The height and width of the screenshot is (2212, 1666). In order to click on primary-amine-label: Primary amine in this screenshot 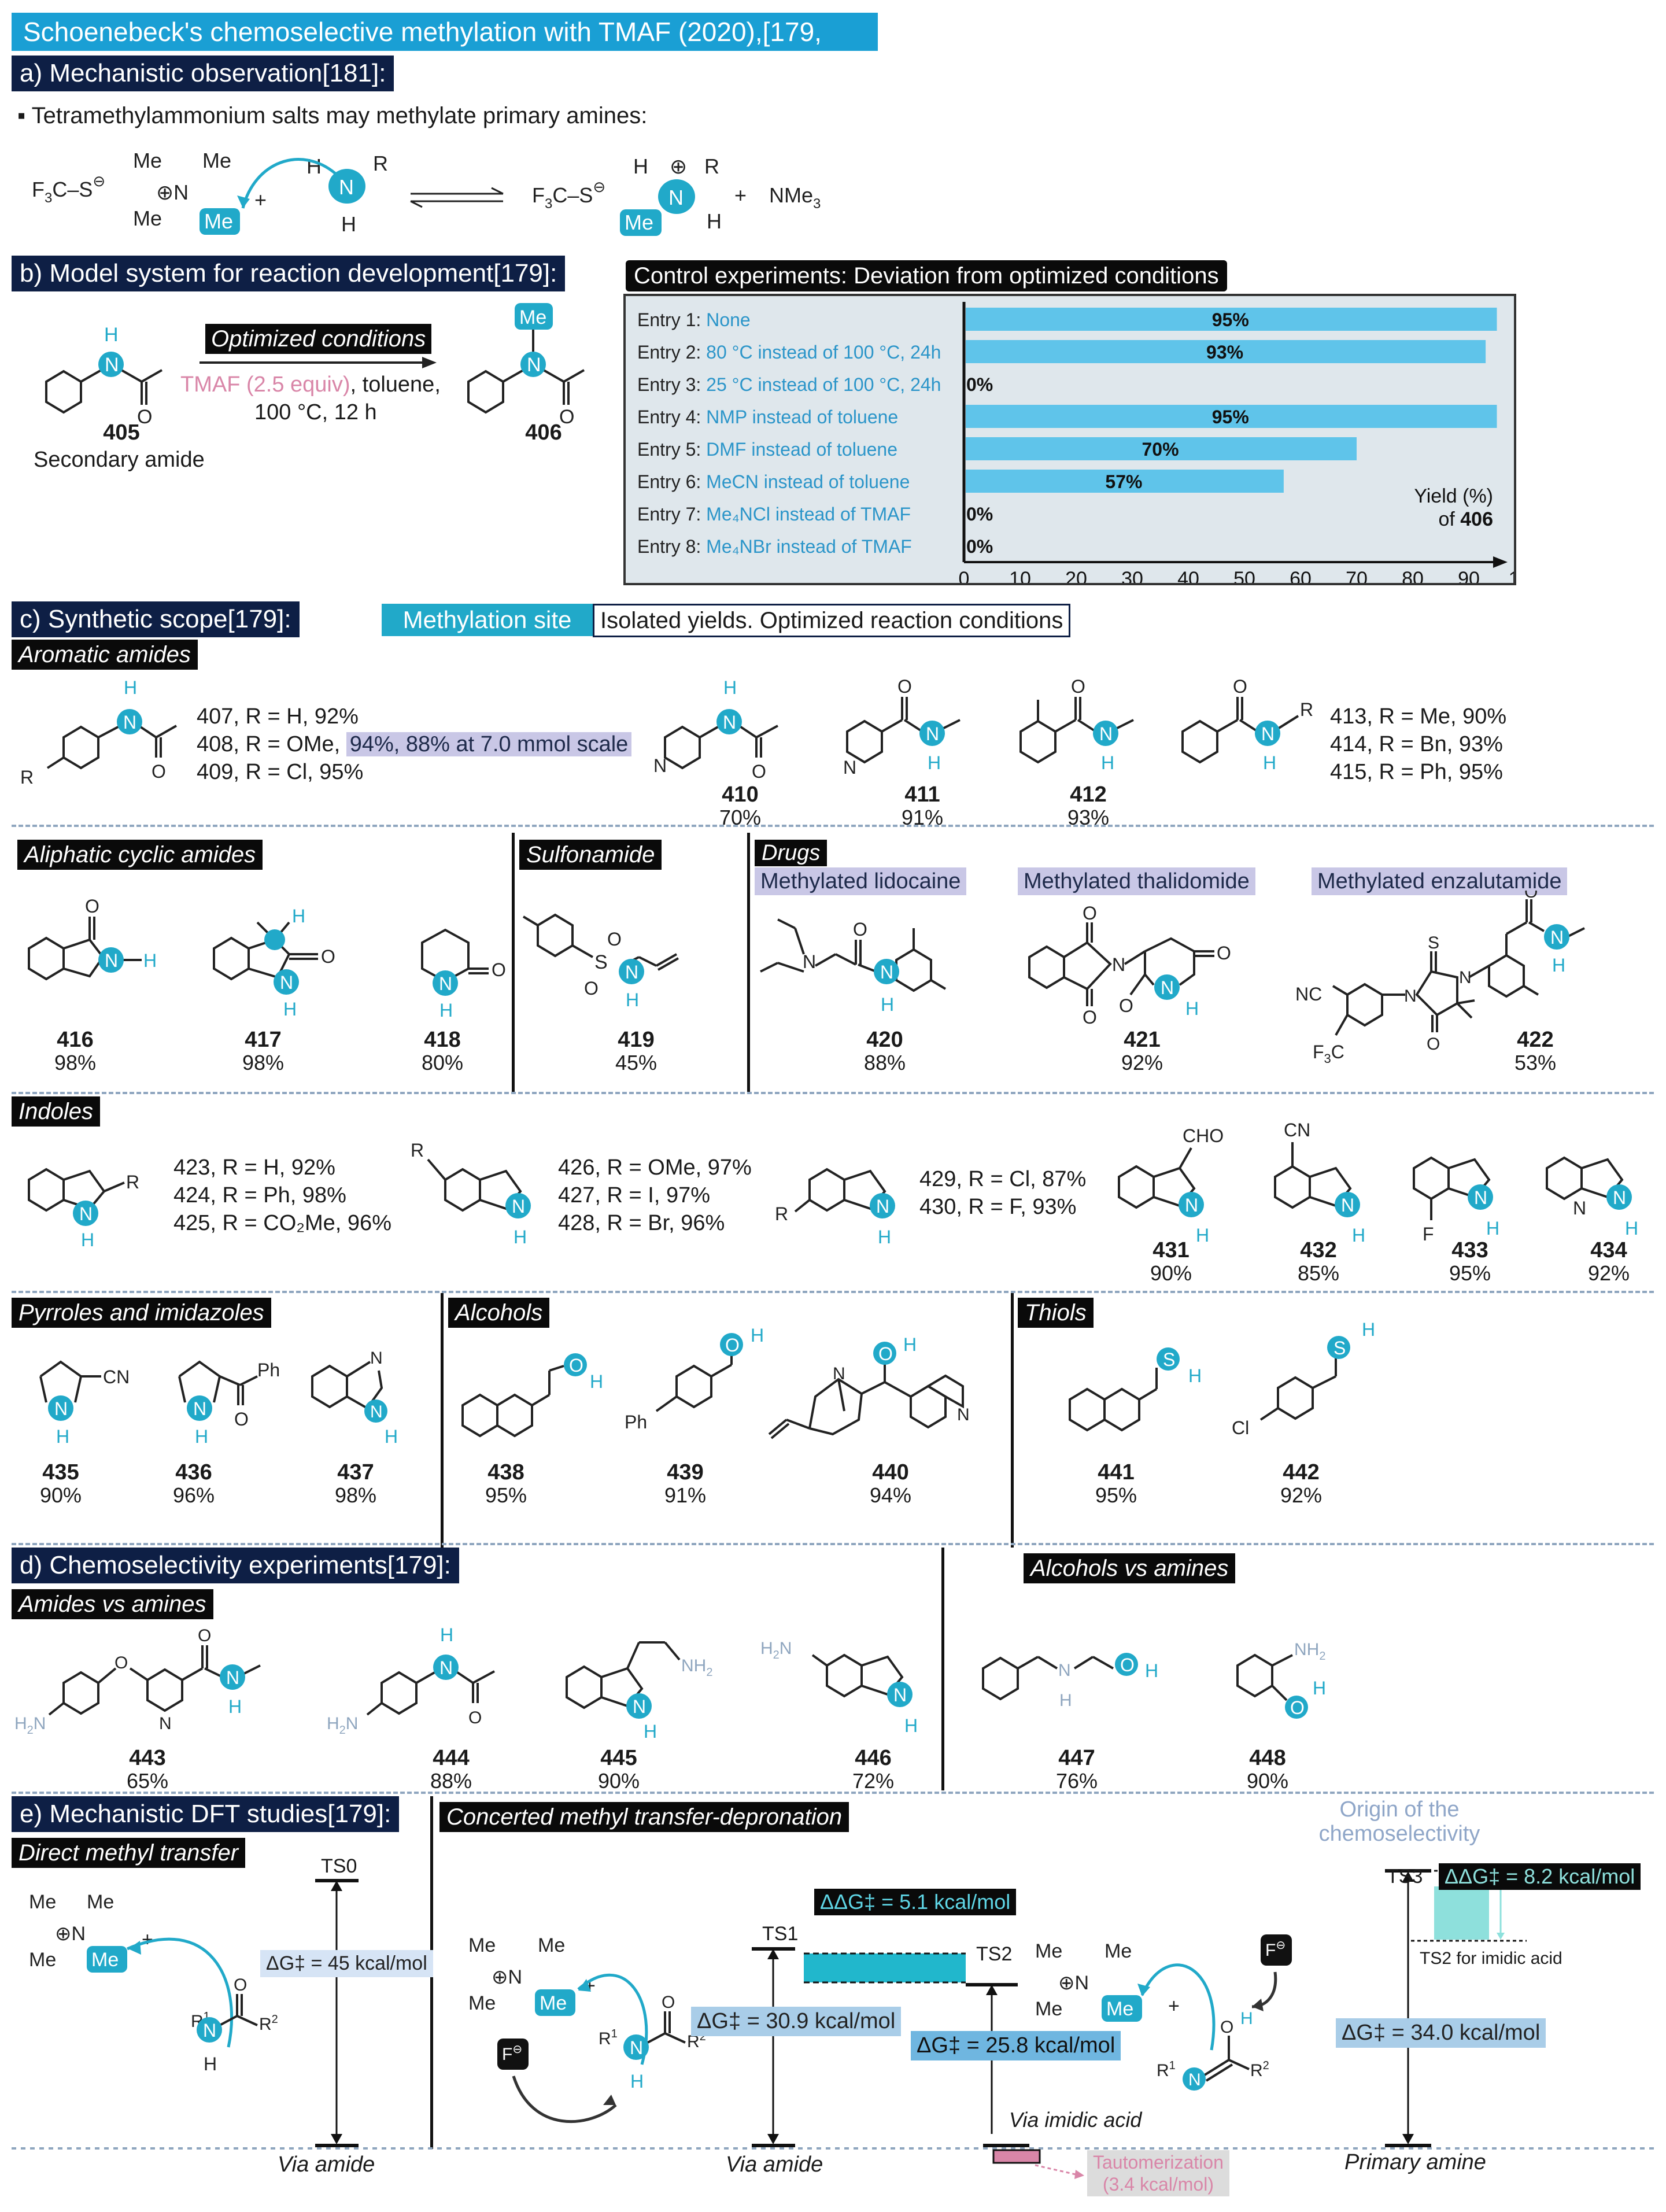, I will do `click(1415, 2162)`.